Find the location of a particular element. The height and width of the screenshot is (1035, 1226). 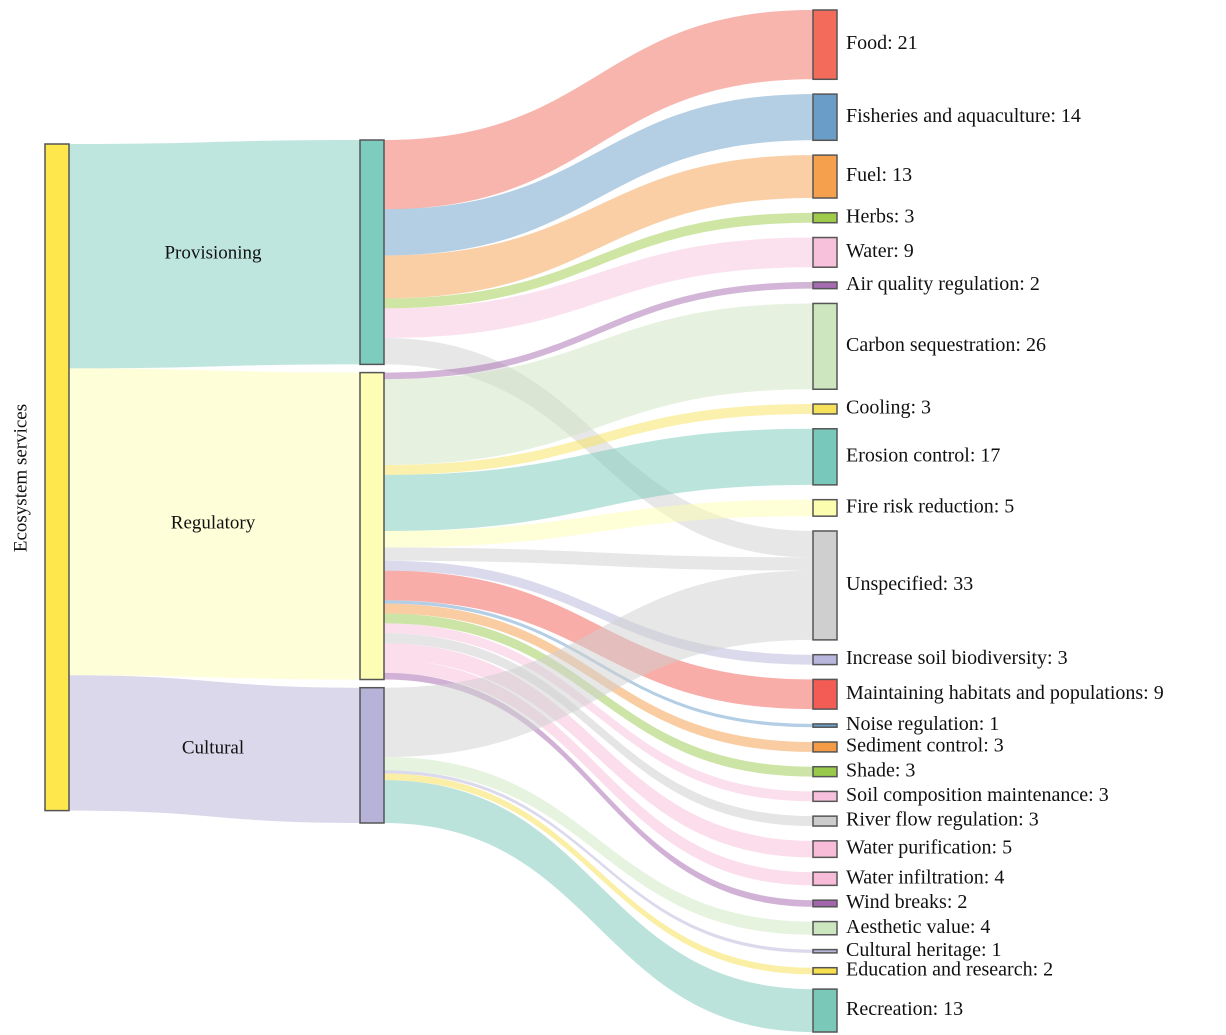

group-label: Regulatory is located at coordinates (213, 522).